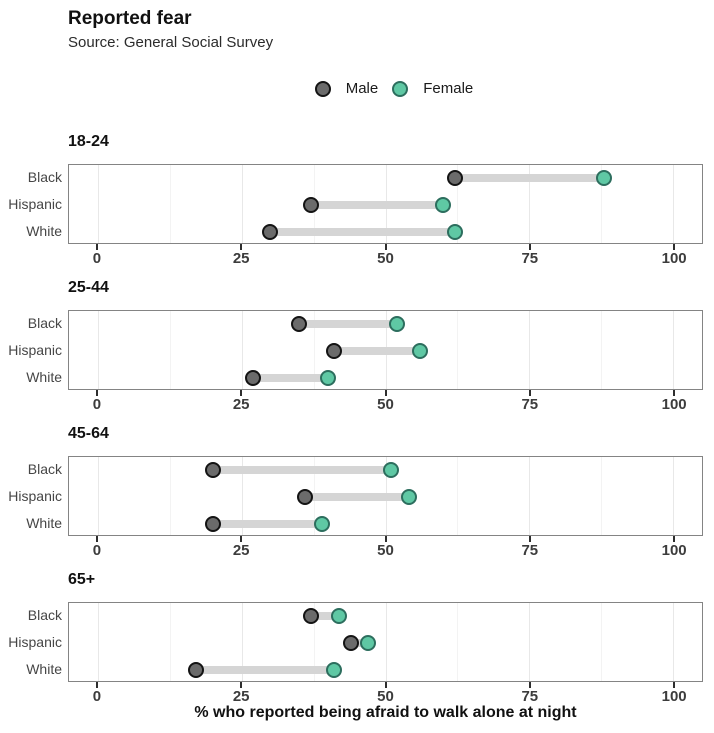 The height and width of the screenshot is (733, 714). I want to click on facet-age-label: 25-44, so click(88, 287).